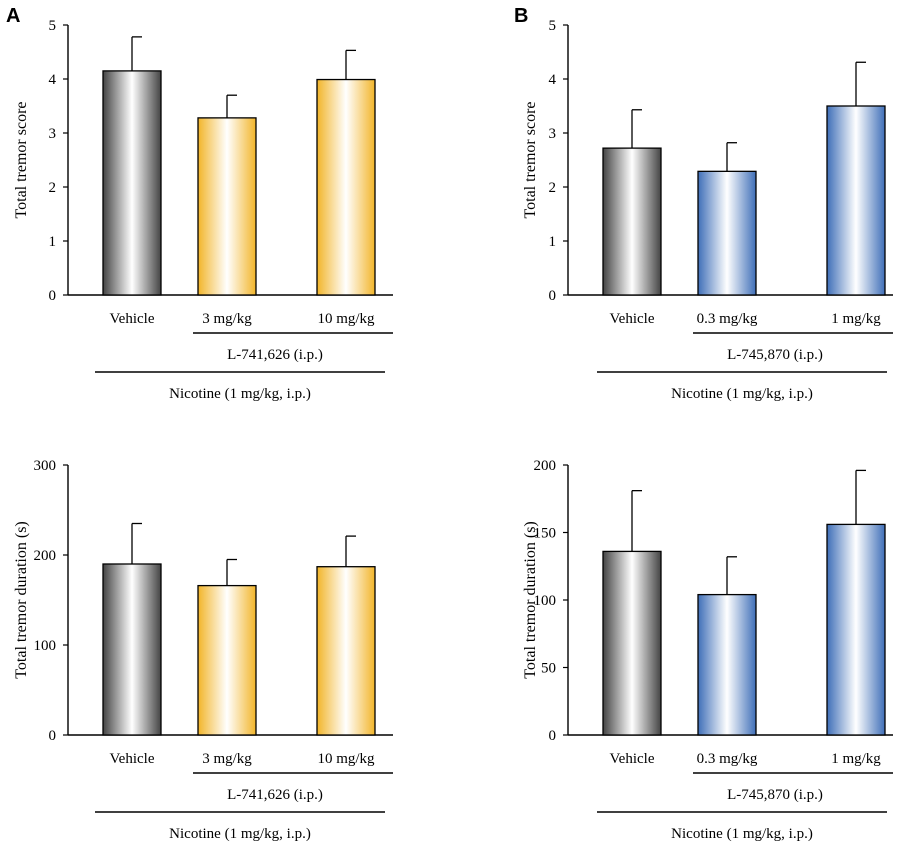  I want to click on panel-label-a: A, so click(13, 16).